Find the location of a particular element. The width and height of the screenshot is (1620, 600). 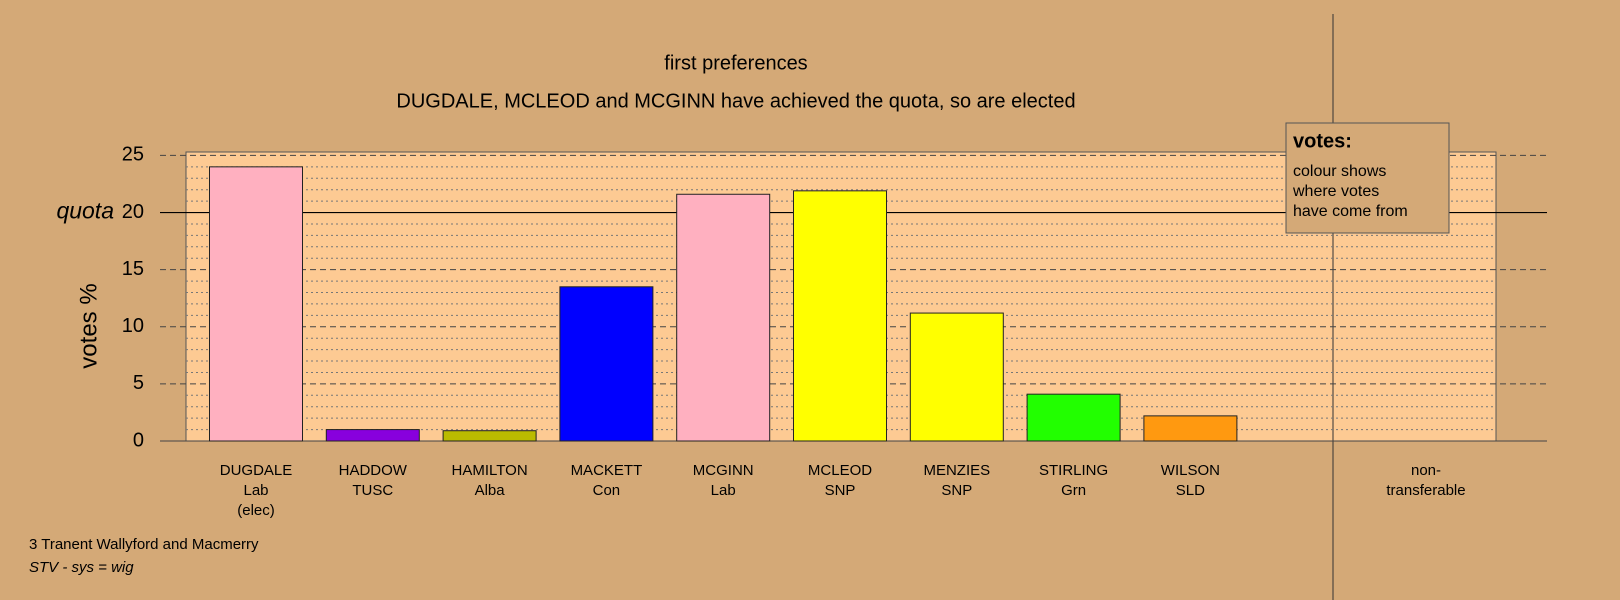

quota-label: quota is located at coordinates (85, 211).